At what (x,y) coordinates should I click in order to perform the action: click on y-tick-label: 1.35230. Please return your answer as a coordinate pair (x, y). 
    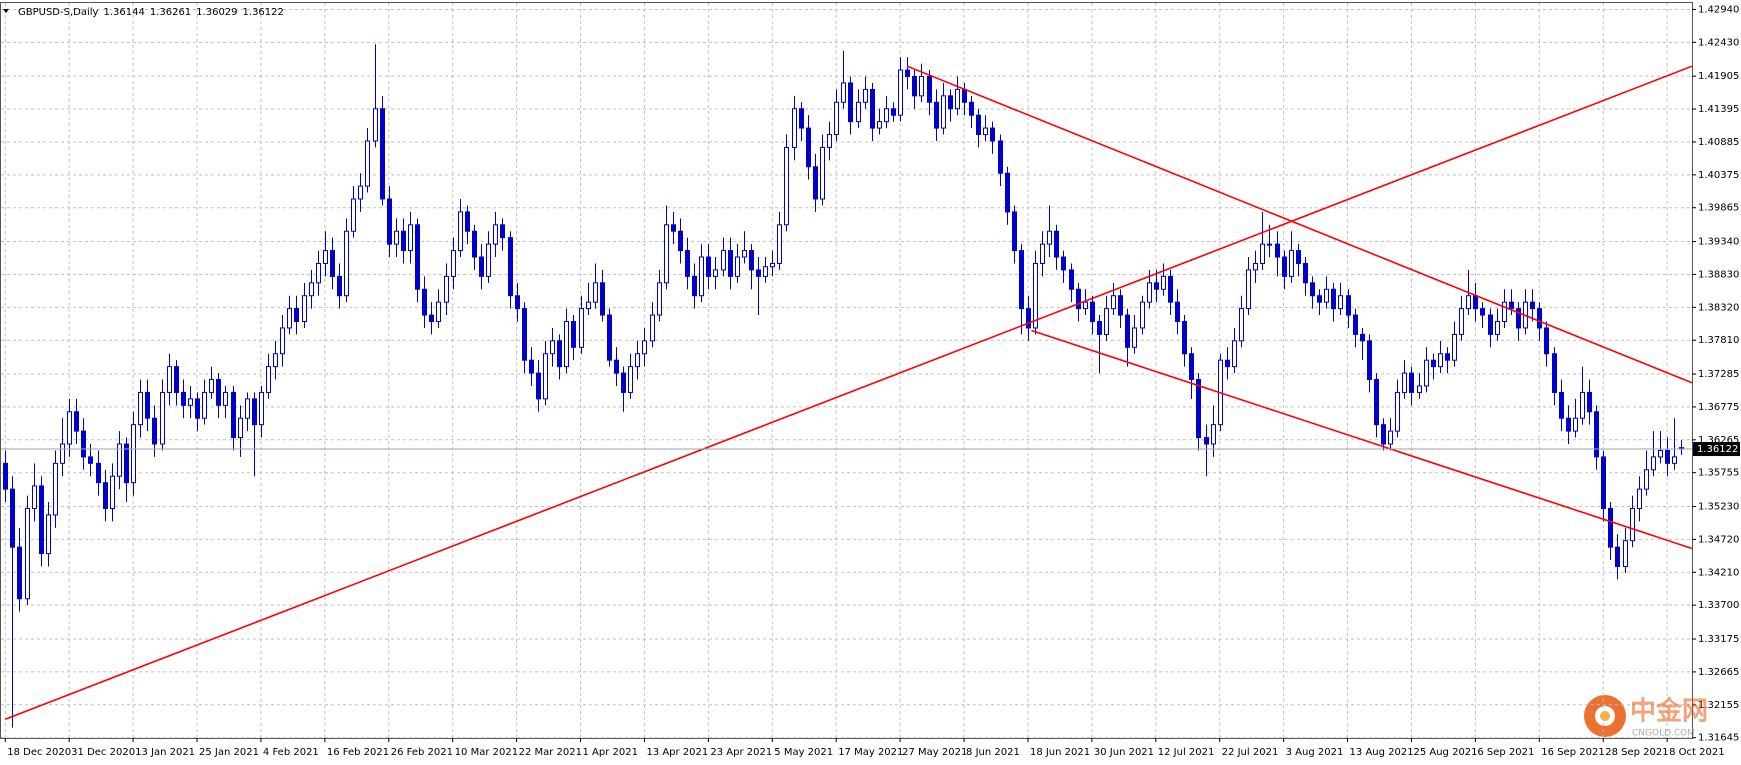
    Looking at the image, I should click on (1718, 507).